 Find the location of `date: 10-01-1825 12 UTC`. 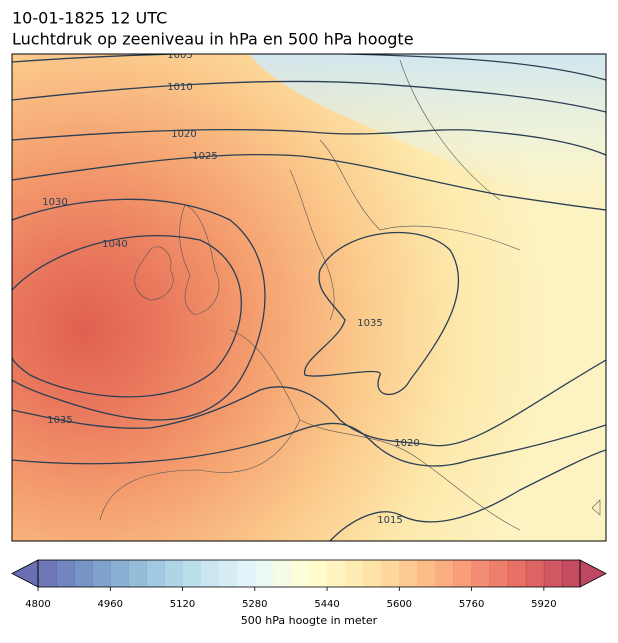

date: 10-01-1825 12 UTC is located at coordinates (89, 18).